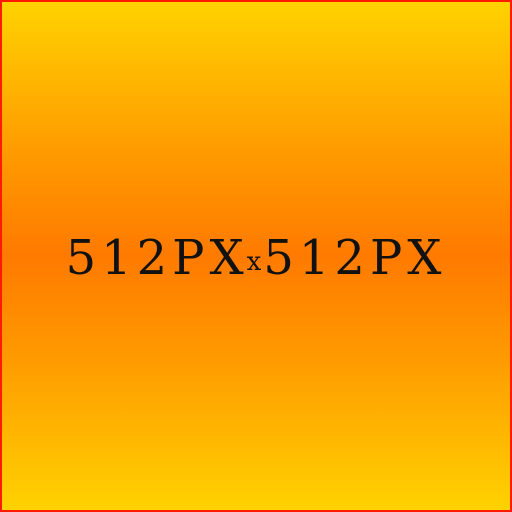  I want to click on height-text: 512PX, so click(355, 258).